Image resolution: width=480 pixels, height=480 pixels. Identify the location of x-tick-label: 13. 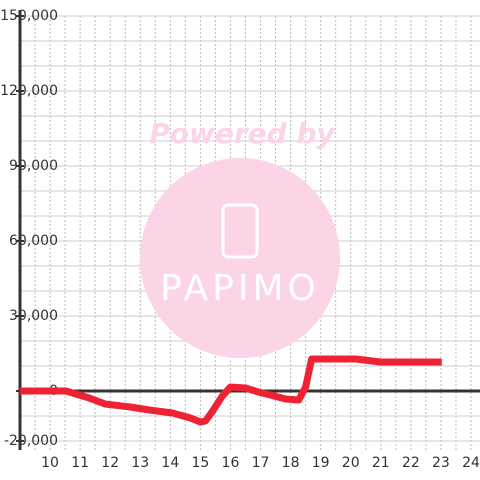
(140, 463).